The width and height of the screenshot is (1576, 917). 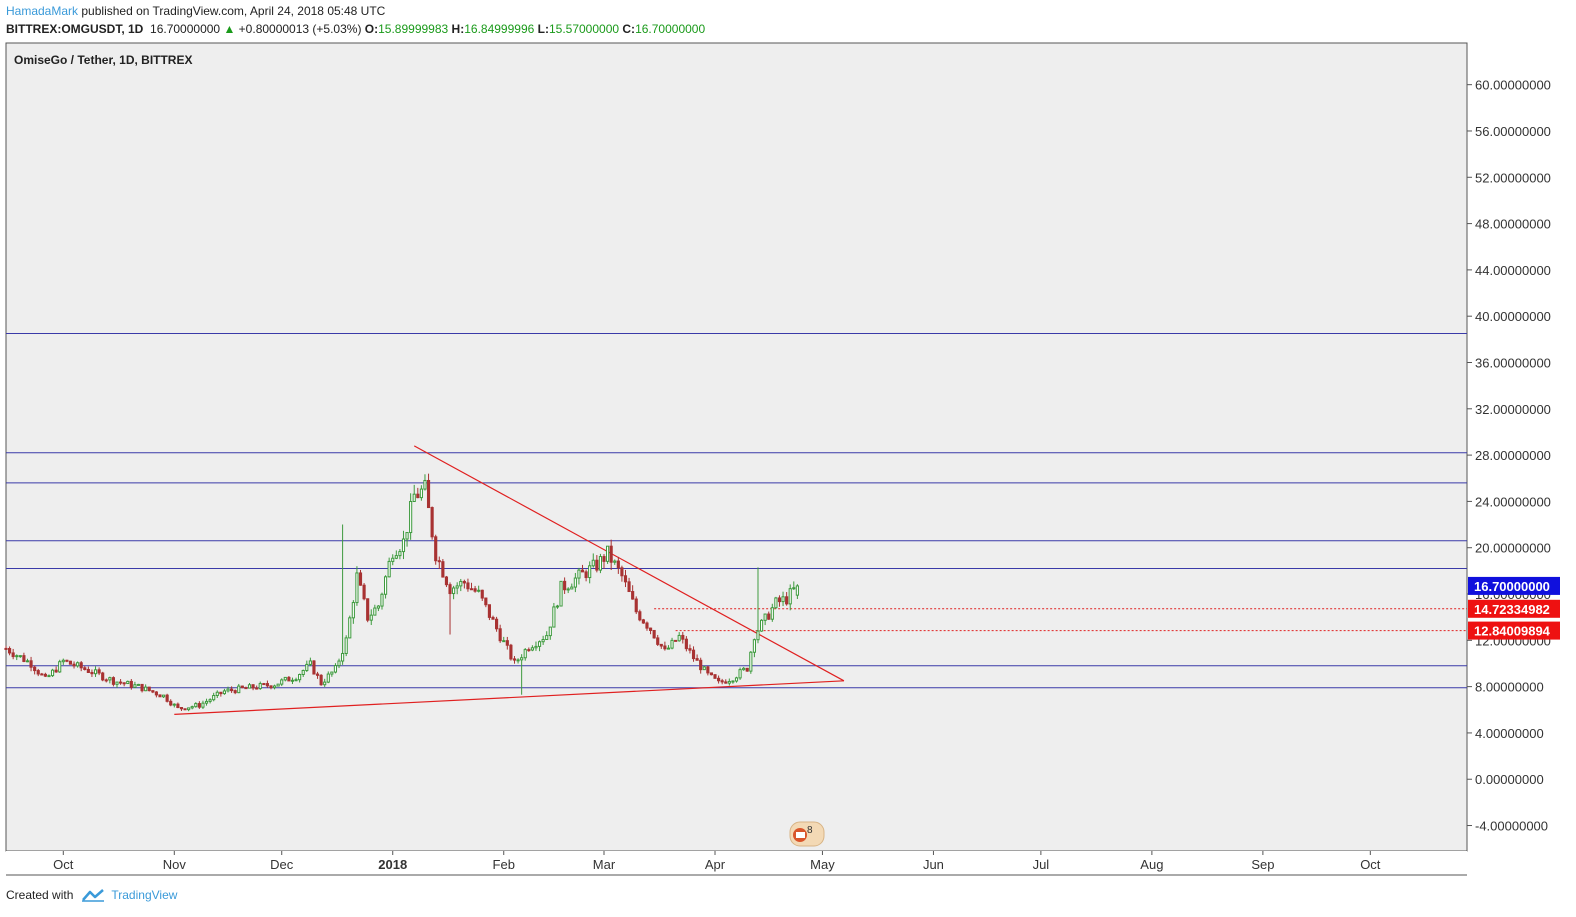 What do you see at coordinates (1262, 864) in the screenshot?
I see `time-tick-label: Sep` at bounding box center [1262, 864].